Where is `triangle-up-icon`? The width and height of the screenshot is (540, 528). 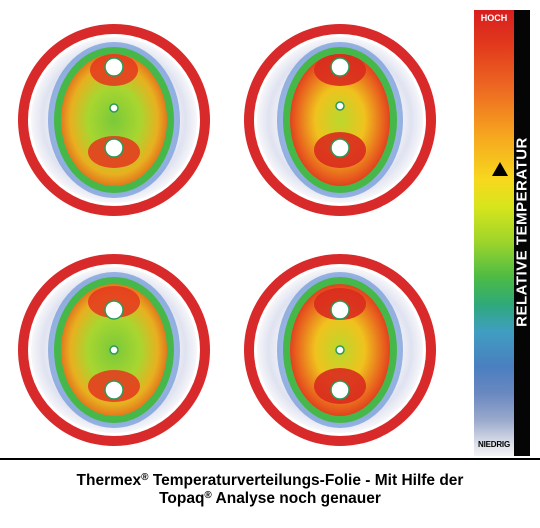 triangle-up-icon is located at coordinates (500, 169).